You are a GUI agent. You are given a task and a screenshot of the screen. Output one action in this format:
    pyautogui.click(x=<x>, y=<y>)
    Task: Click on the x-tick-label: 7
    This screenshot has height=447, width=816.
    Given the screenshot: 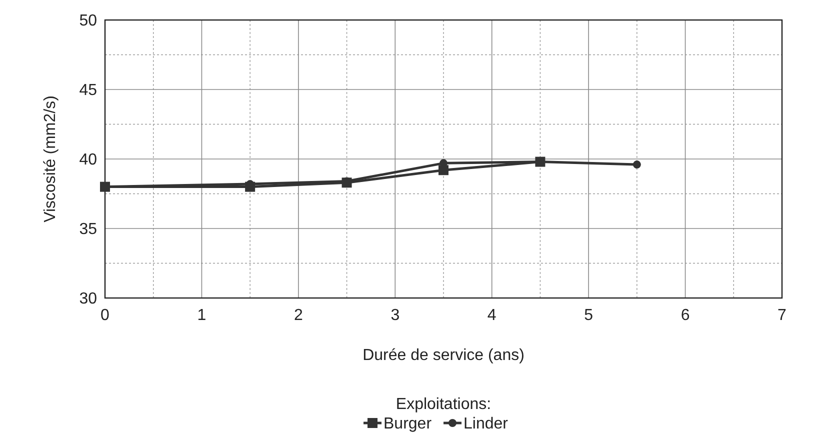 What is the action you would take?
    pyautogui.click(x=782, y=315)
    